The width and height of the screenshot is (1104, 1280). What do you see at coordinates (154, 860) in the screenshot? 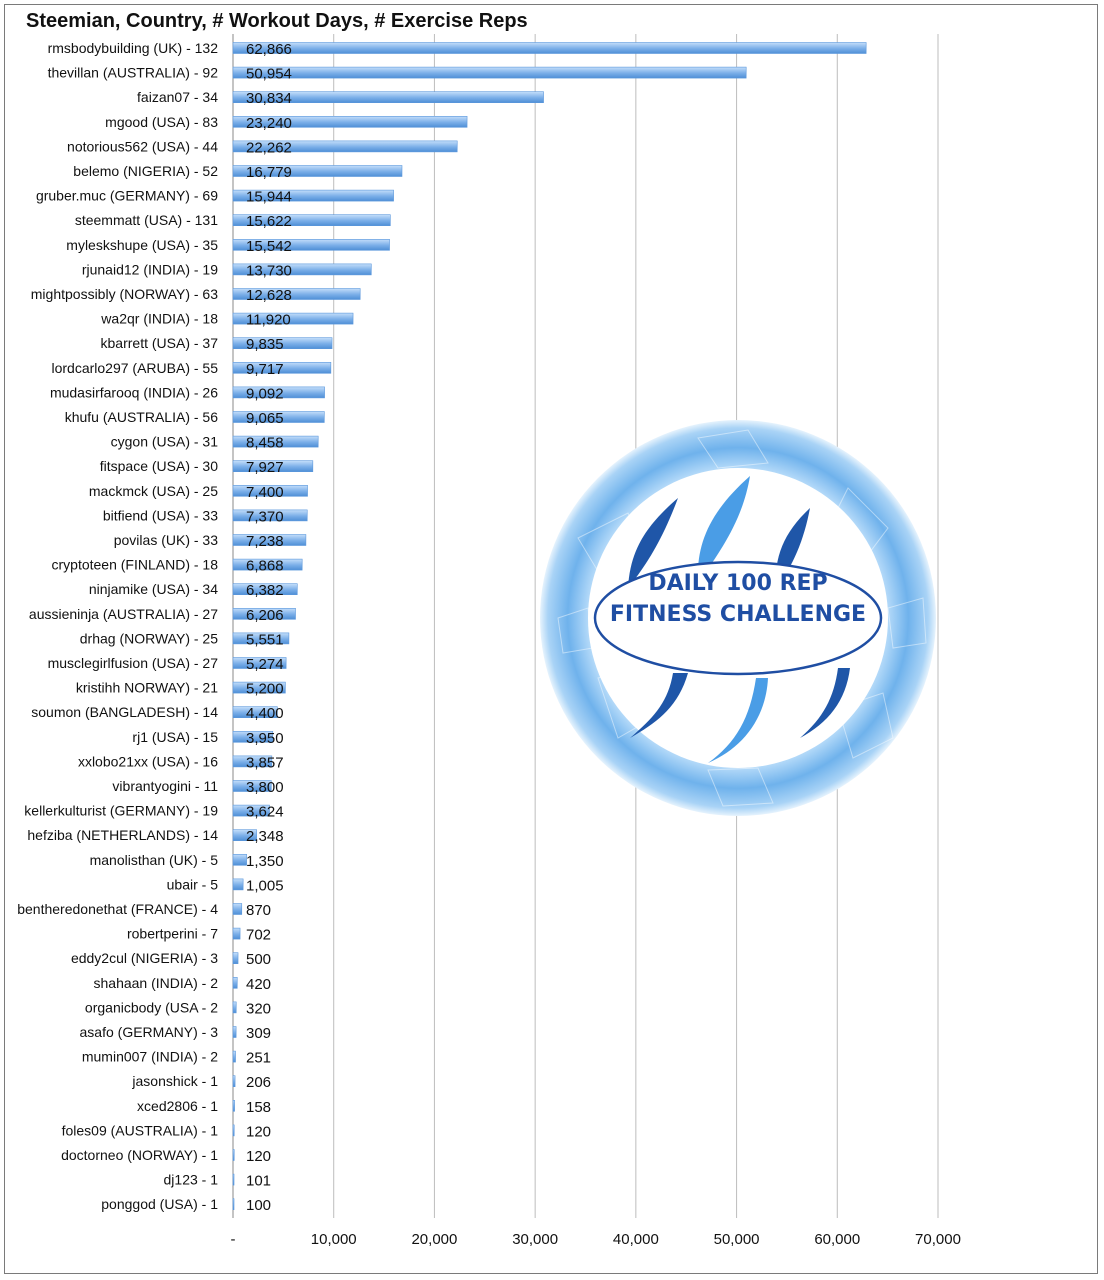
I see `category-label: manolisthan (UK) - 5` at bounding box center [154, 860].